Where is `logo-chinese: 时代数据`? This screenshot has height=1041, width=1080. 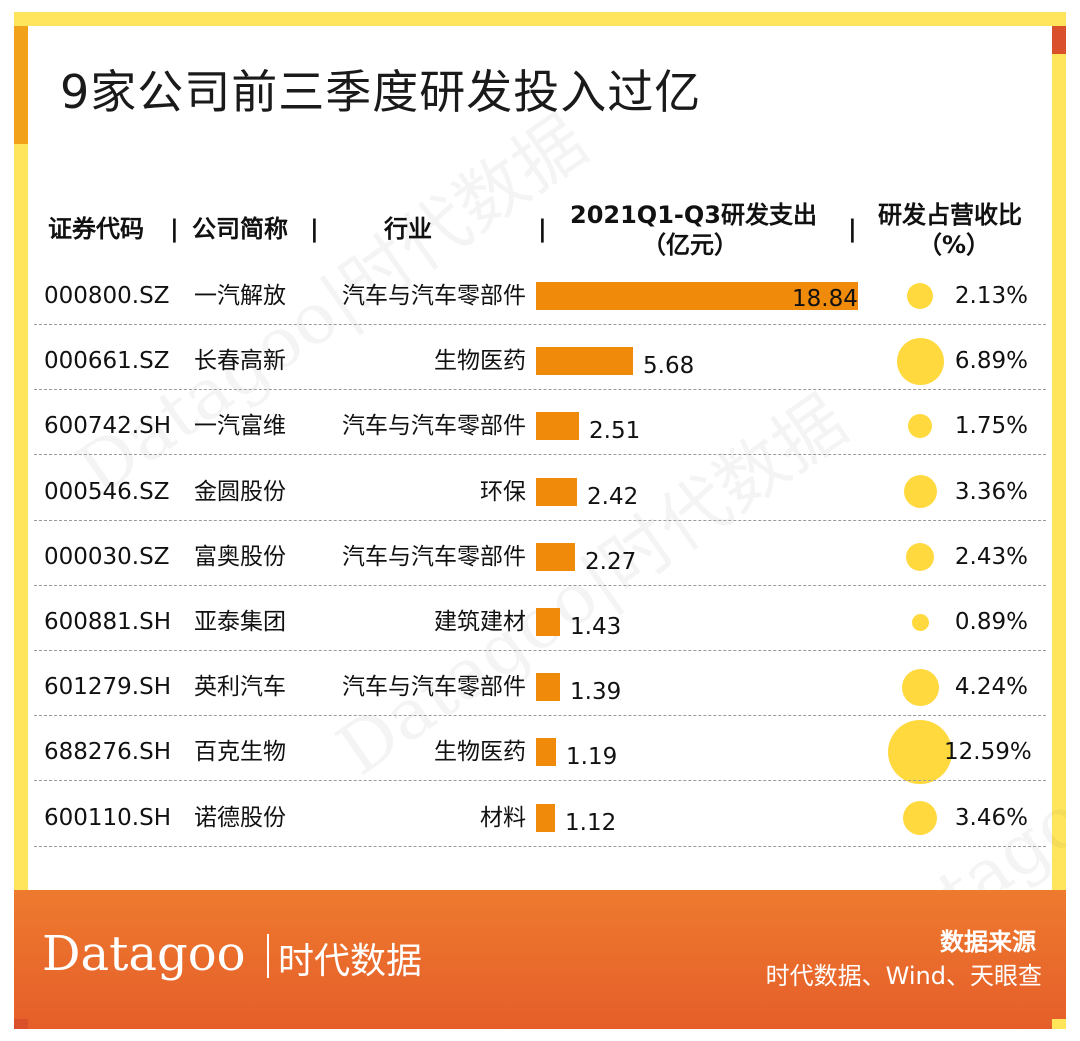
logo-chinese: 时代数据 is located at coordinates (350, 961).